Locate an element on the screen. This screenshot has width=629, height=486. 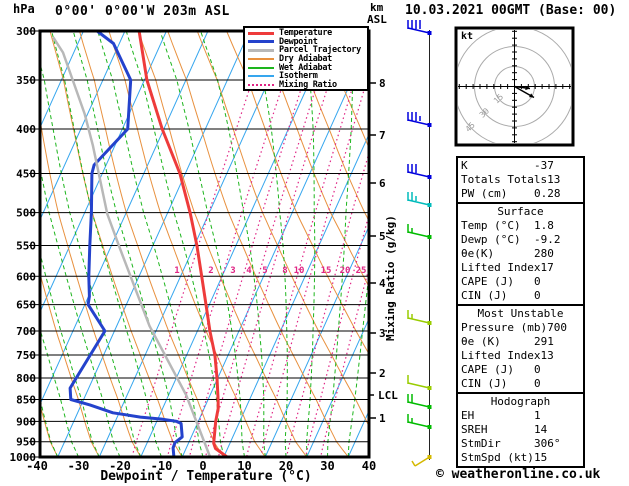
temp-tick-label: 10 is located at coordinates (244, 466).